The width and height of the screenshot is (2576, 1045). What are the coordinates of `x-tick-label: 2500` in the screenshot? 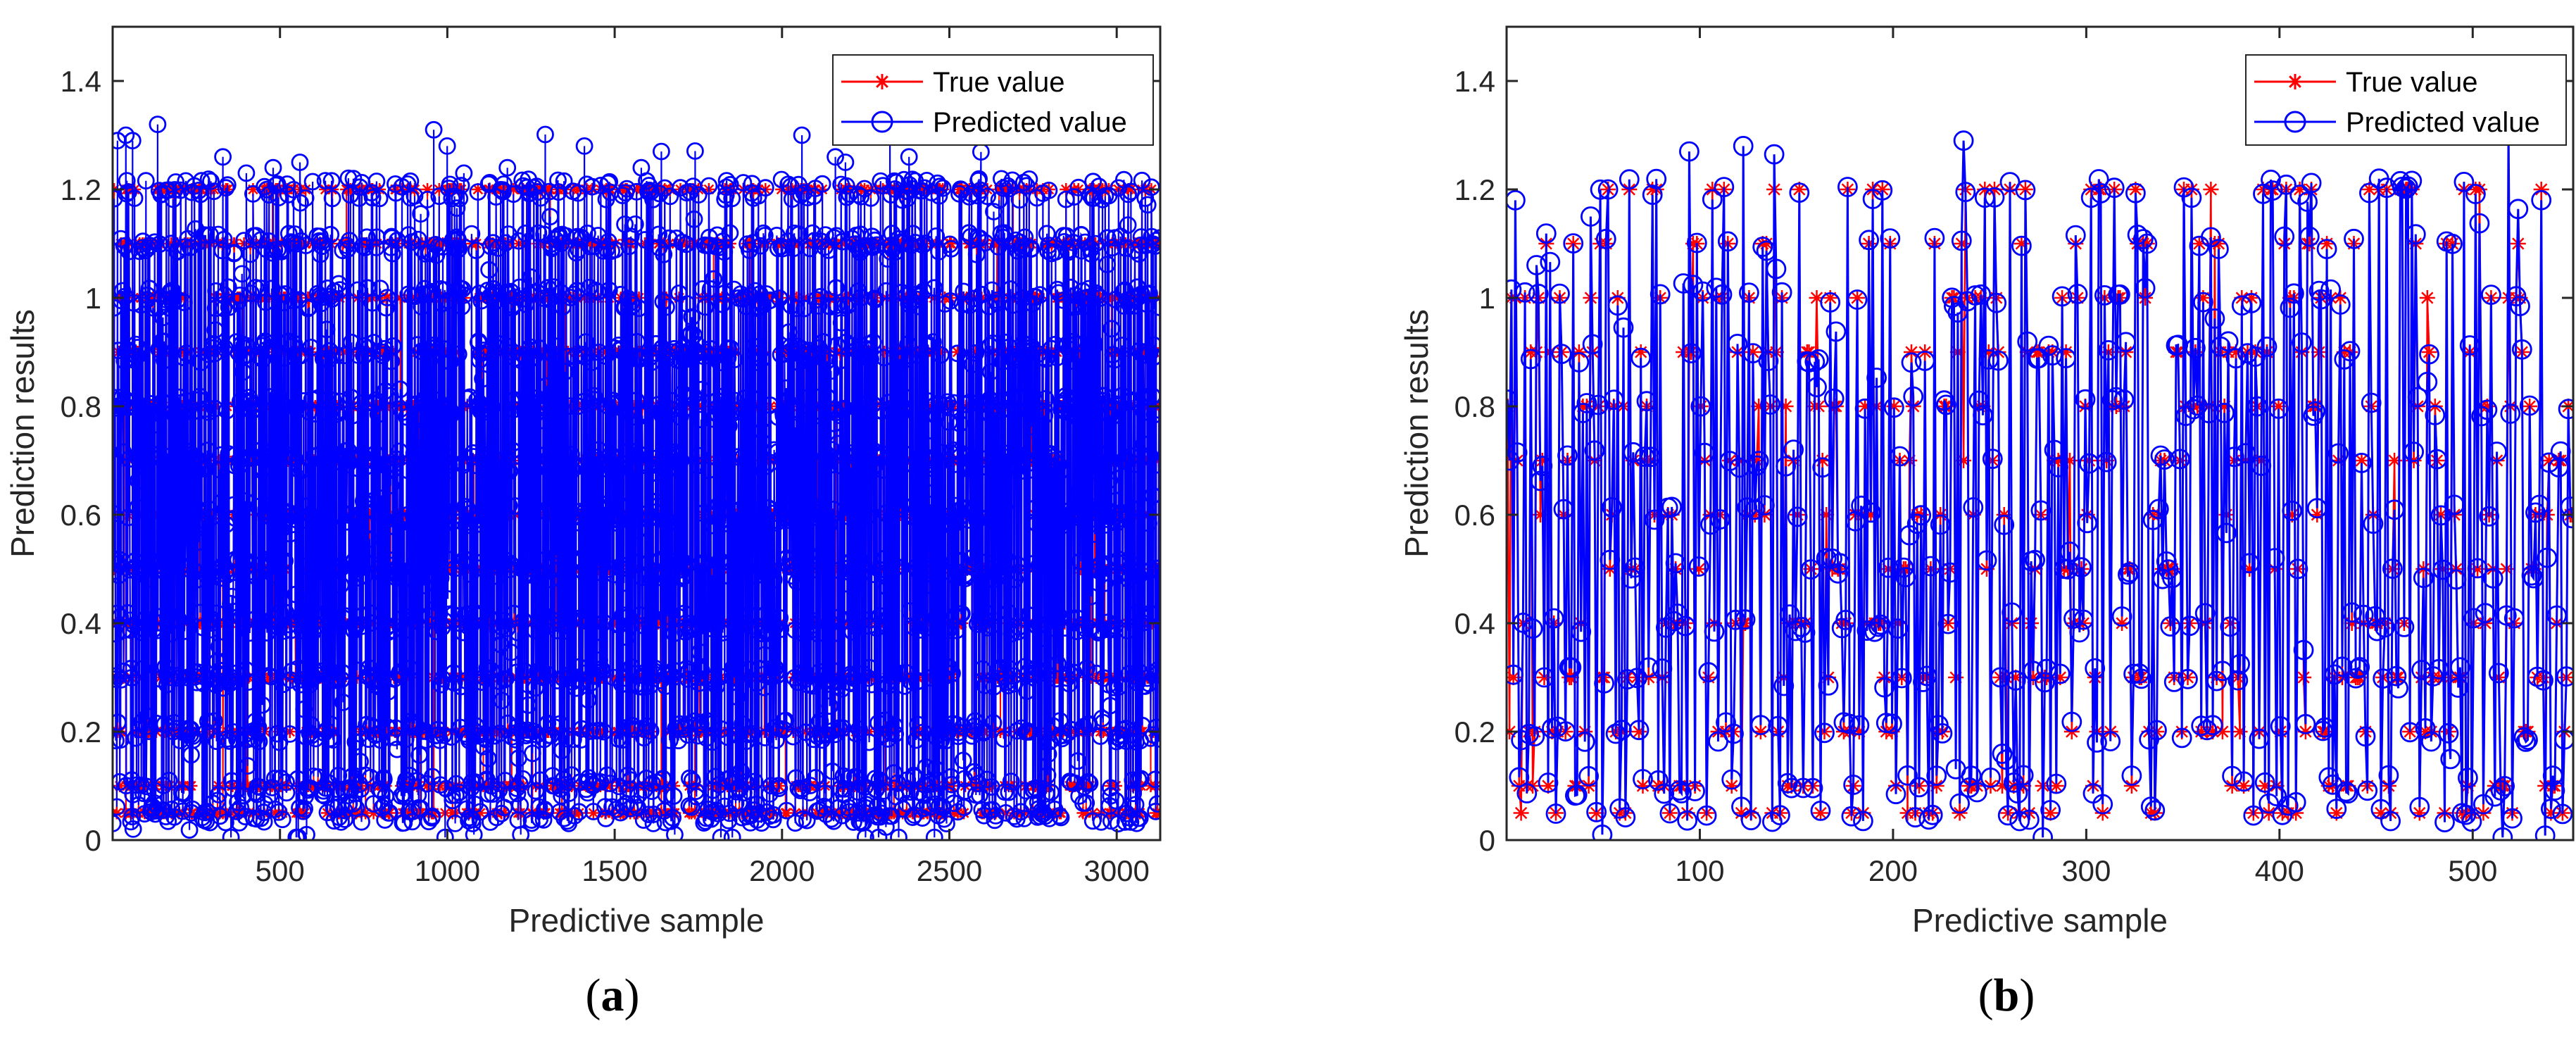 It's located at (950, 870).